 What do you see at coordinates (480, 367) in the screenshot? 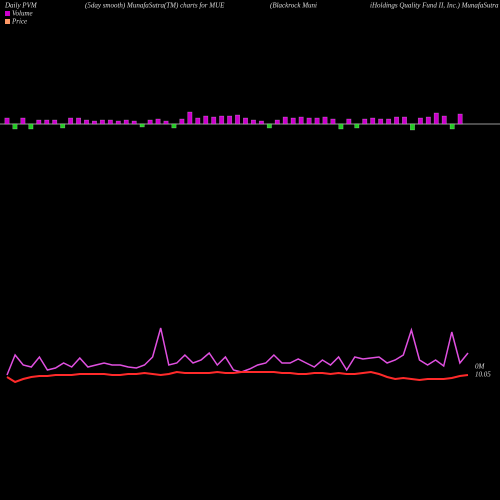
I see `volume-label: 0M` at bounding box center [480, 367].